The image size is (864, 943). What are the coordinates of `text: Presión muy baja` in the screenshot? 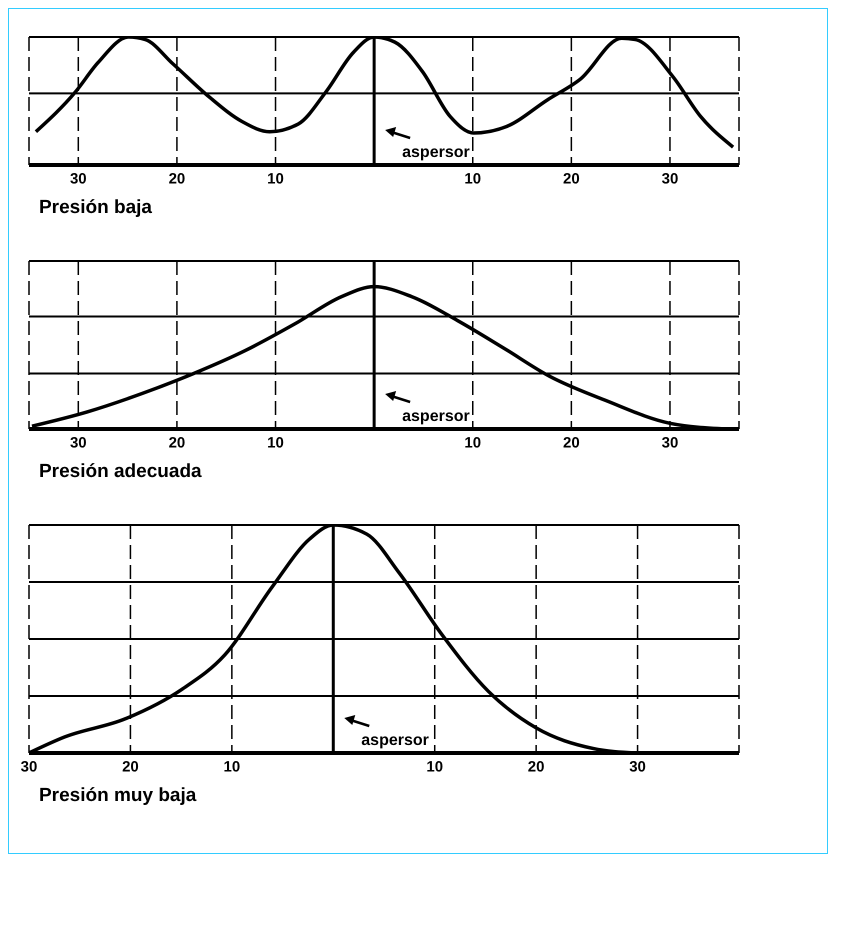 It's located at (118, 796).